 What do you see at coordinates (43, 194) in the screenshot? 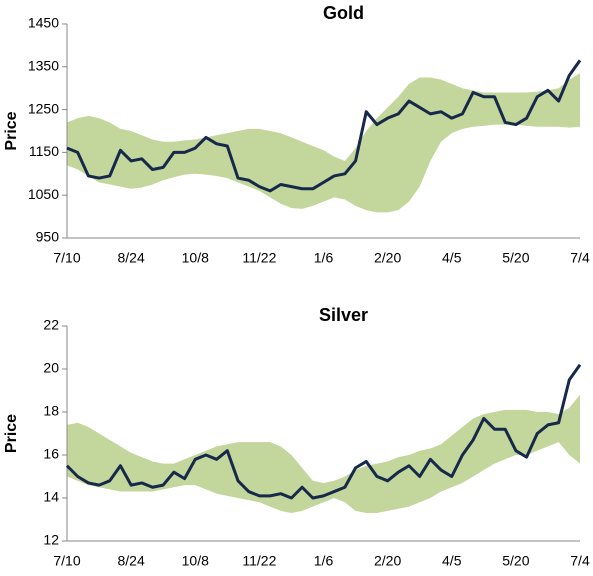
I see `y-tick-label: 1050` at bounding box center [43, 194].